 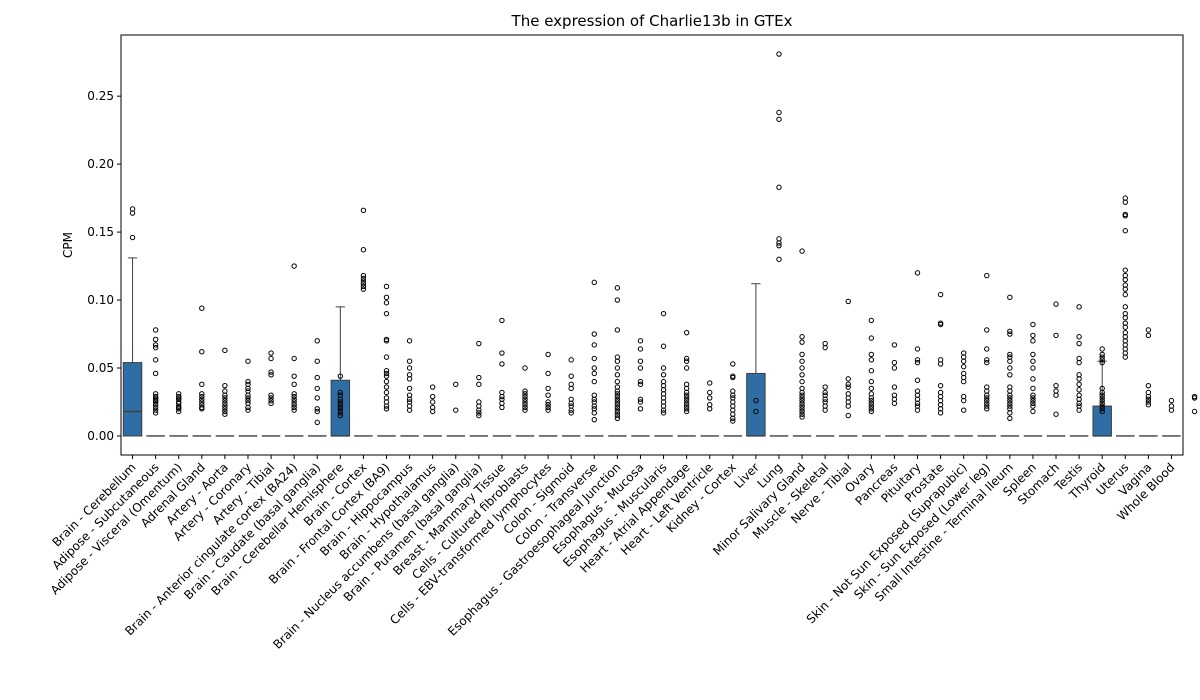 I want to click on y-tick-label: 0.10, so click(x=100, y=300).